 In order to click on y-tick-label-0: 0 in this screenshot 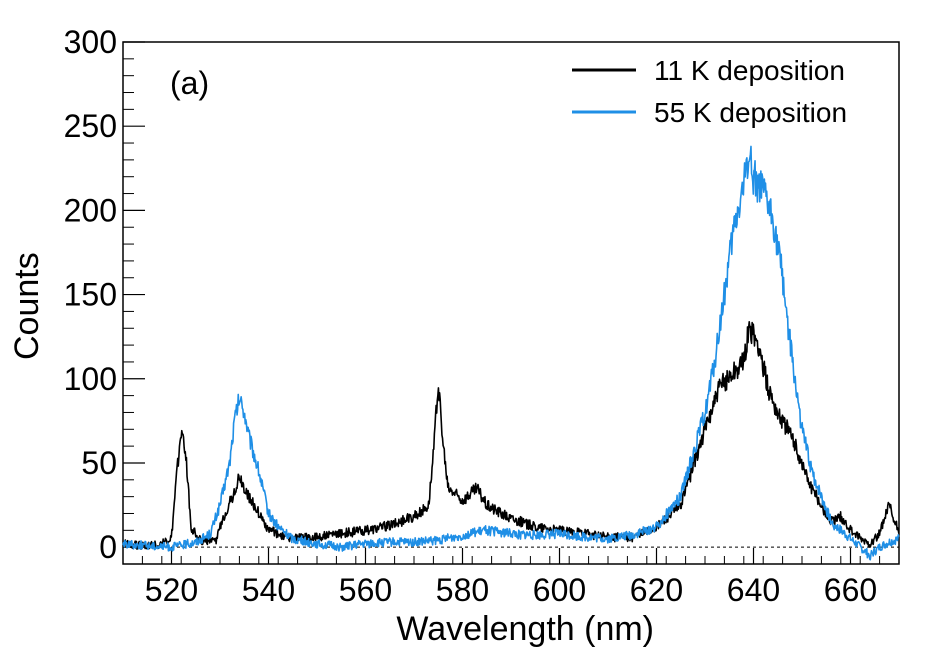, I will do `click(108, 547)`.